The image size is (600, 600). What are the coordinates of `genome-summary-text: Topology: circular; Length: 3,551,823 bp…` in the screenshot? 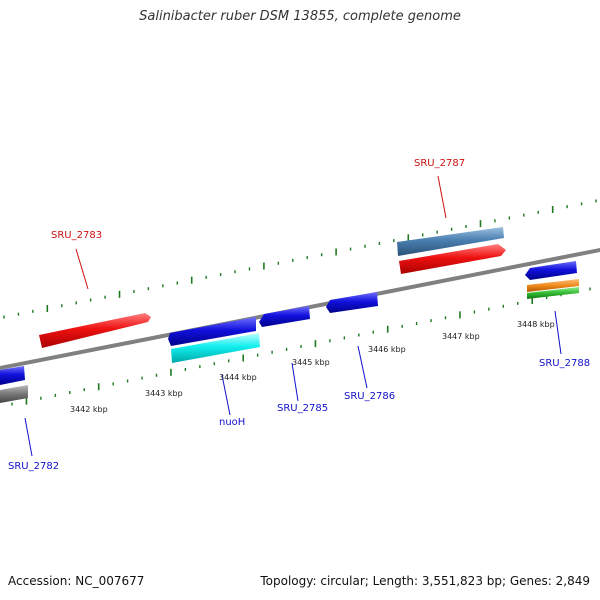 It's located at (425, 581).